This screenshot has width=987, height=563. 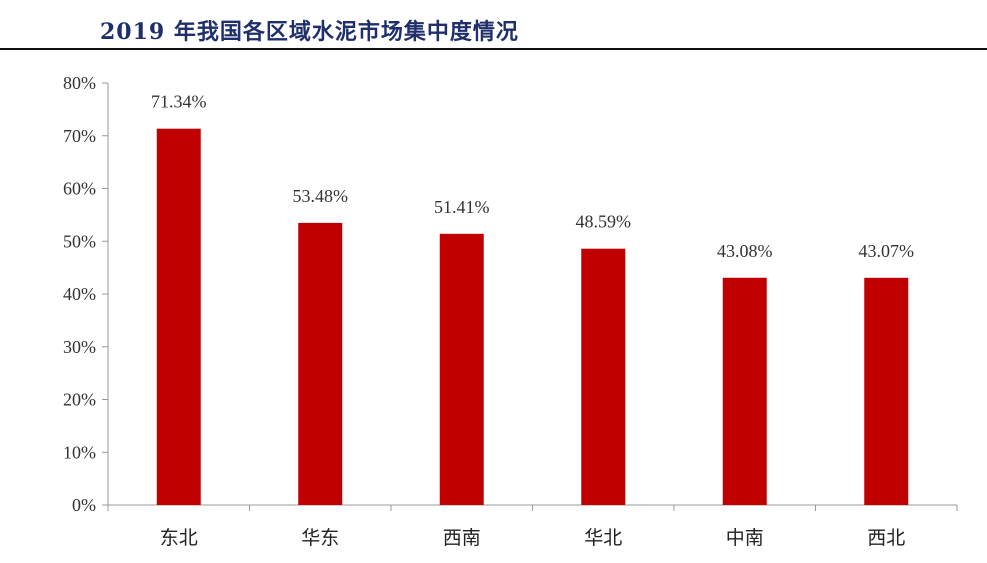 What do you see at coordinates (887, 251) in the screenshot?
I see `data-label: 43.07%` at bounding box center [887, 251].